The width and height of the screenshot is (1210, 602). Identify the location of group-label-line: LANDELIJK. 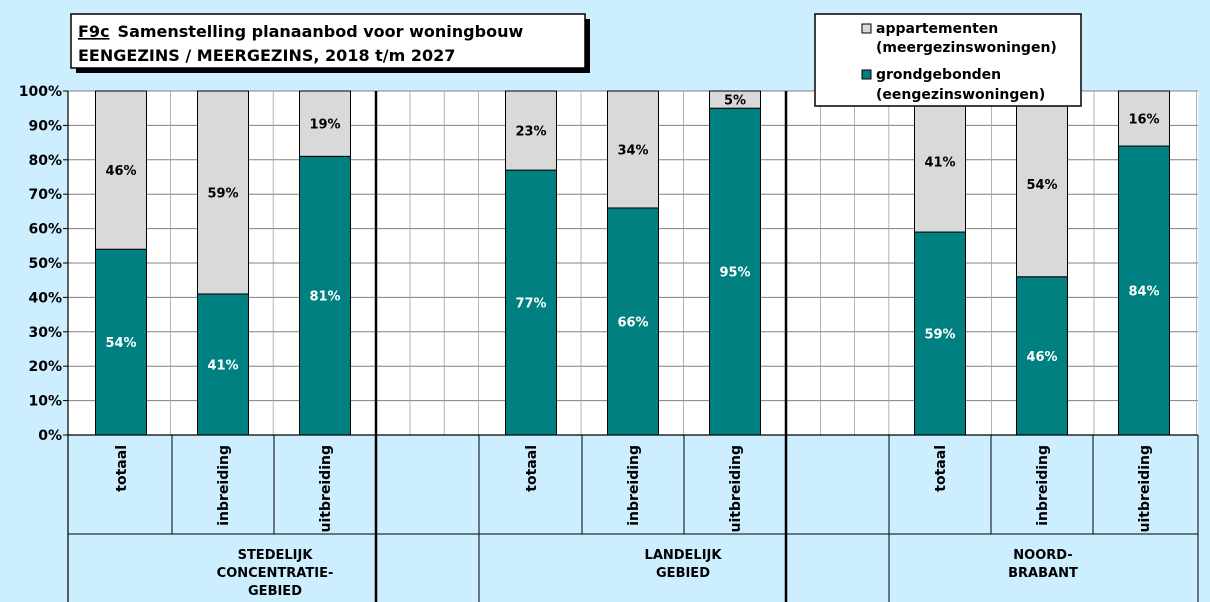
(684, 555).